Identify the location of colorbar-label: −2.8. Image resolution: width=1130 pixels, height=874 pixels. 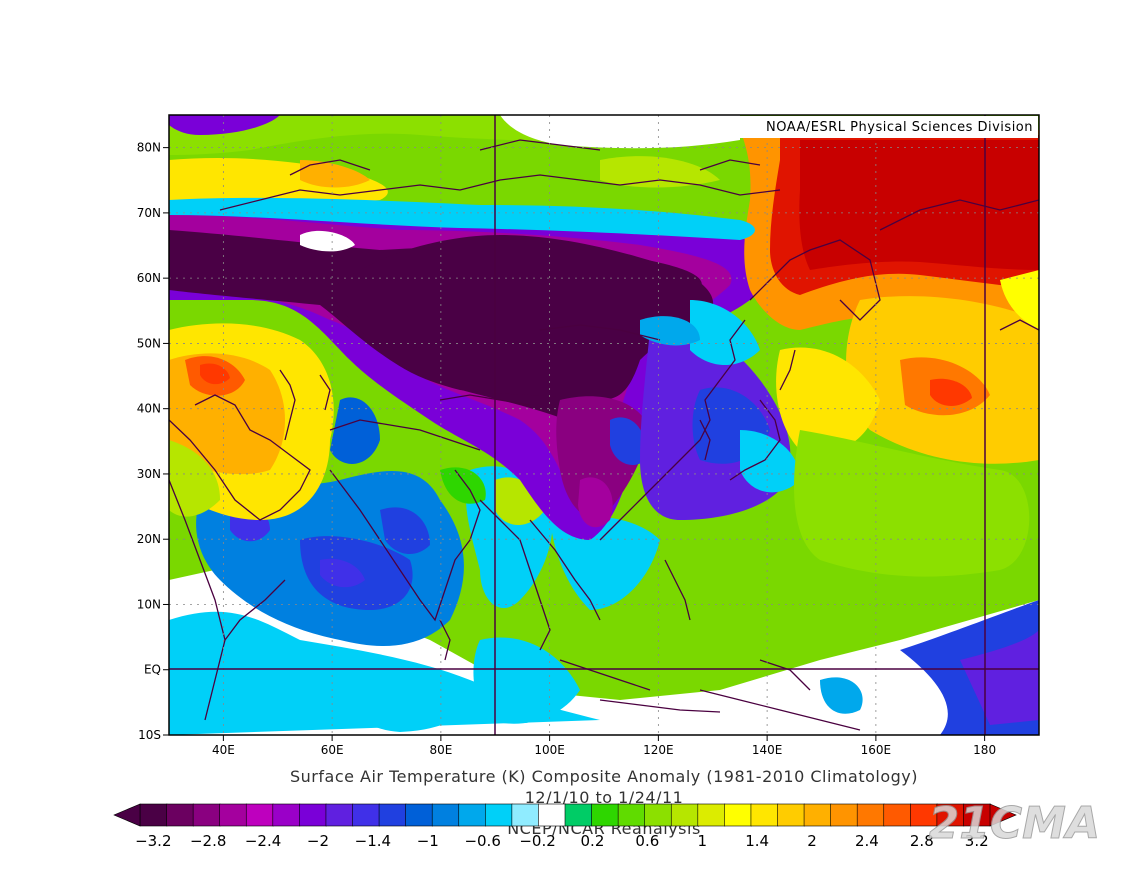
(208, 841).